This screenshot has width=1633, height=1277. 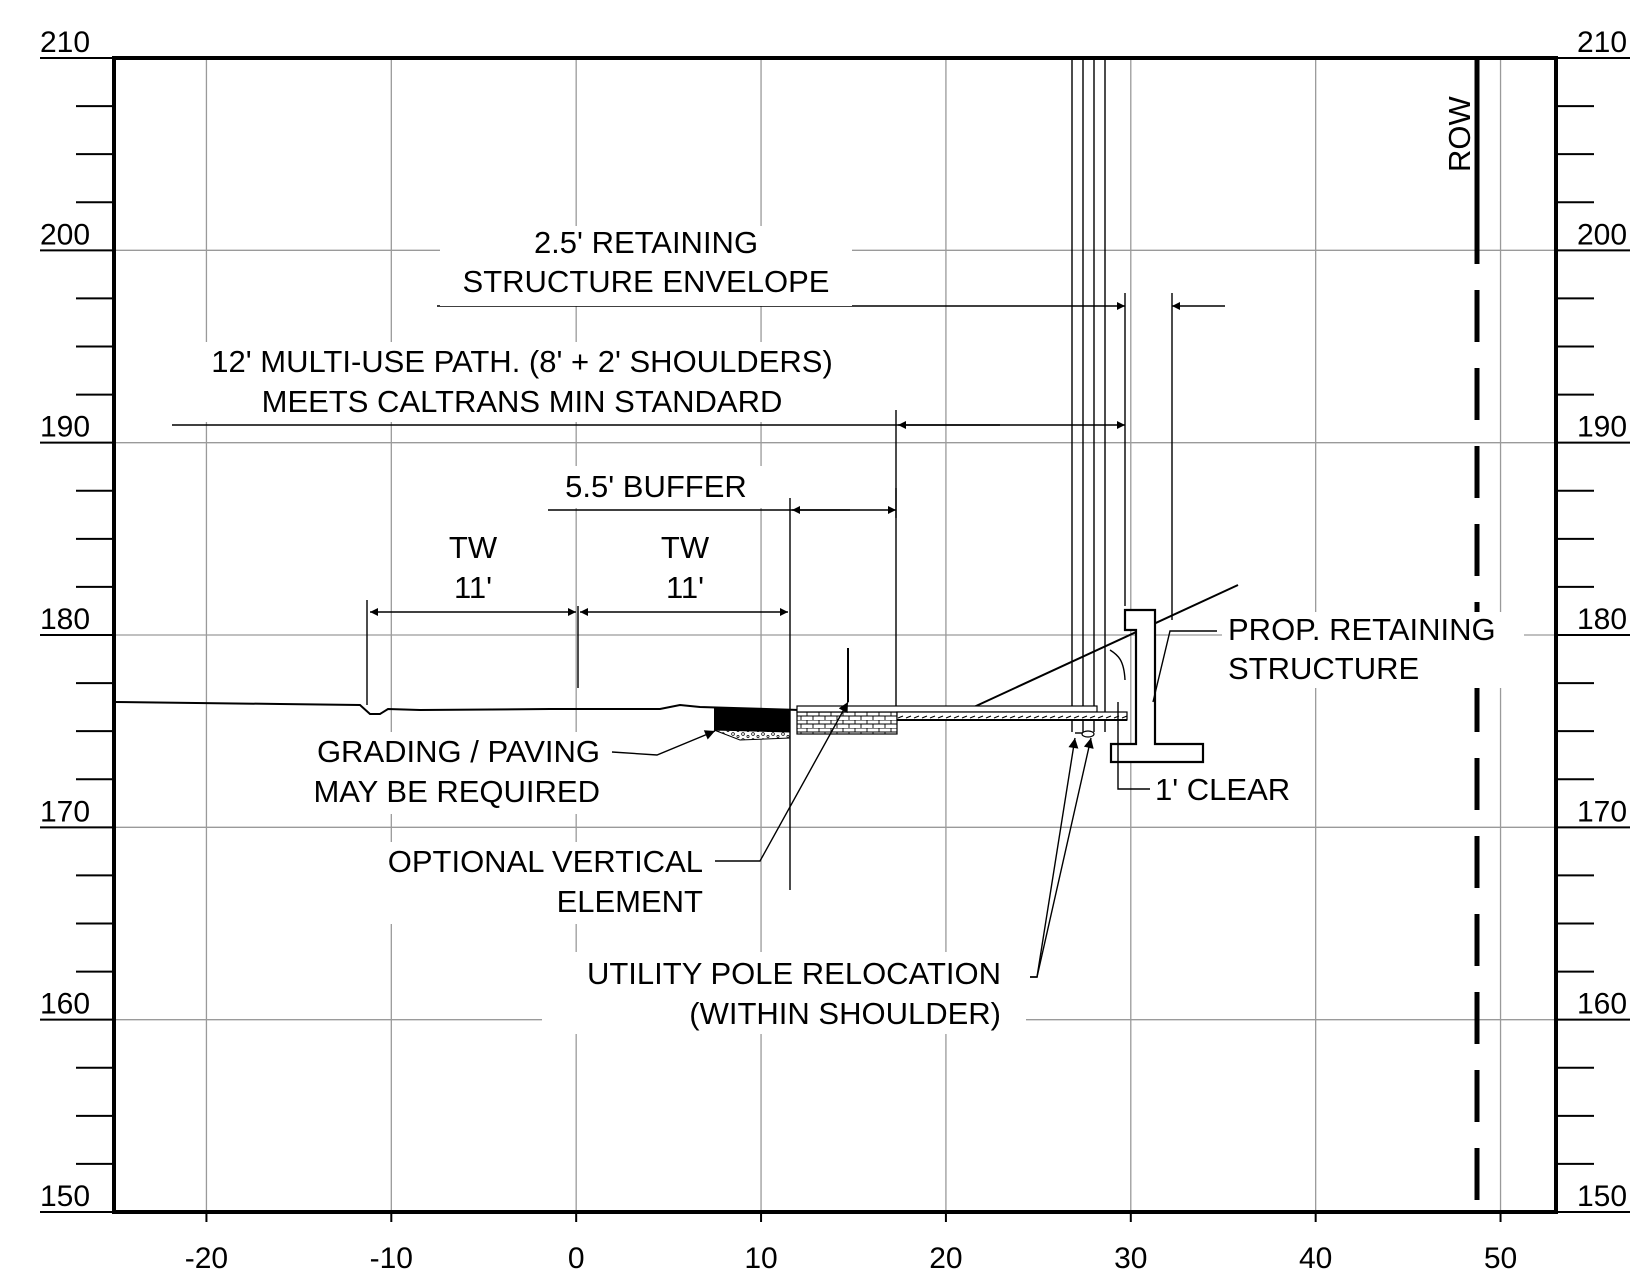 I want to click on retaining-label-line1: PROP. RETAINING, so click(x=1362, y=629).